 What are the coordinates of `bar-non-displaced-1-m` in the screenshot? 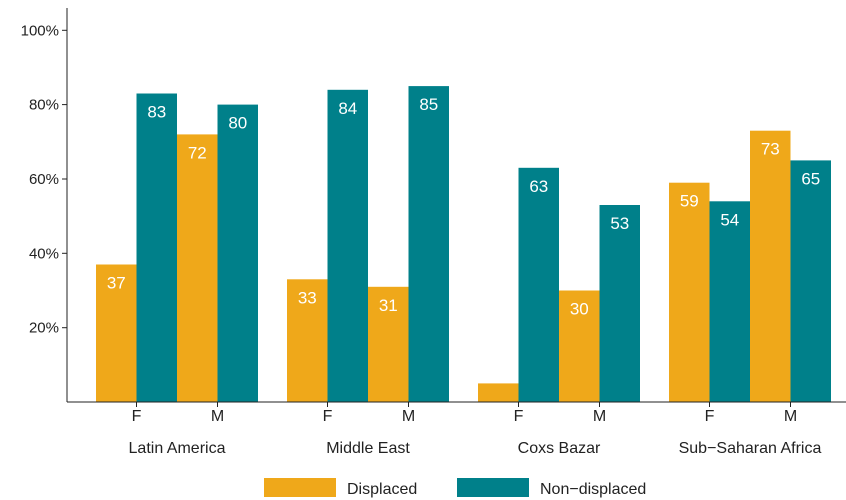 It's located at (428, 244).